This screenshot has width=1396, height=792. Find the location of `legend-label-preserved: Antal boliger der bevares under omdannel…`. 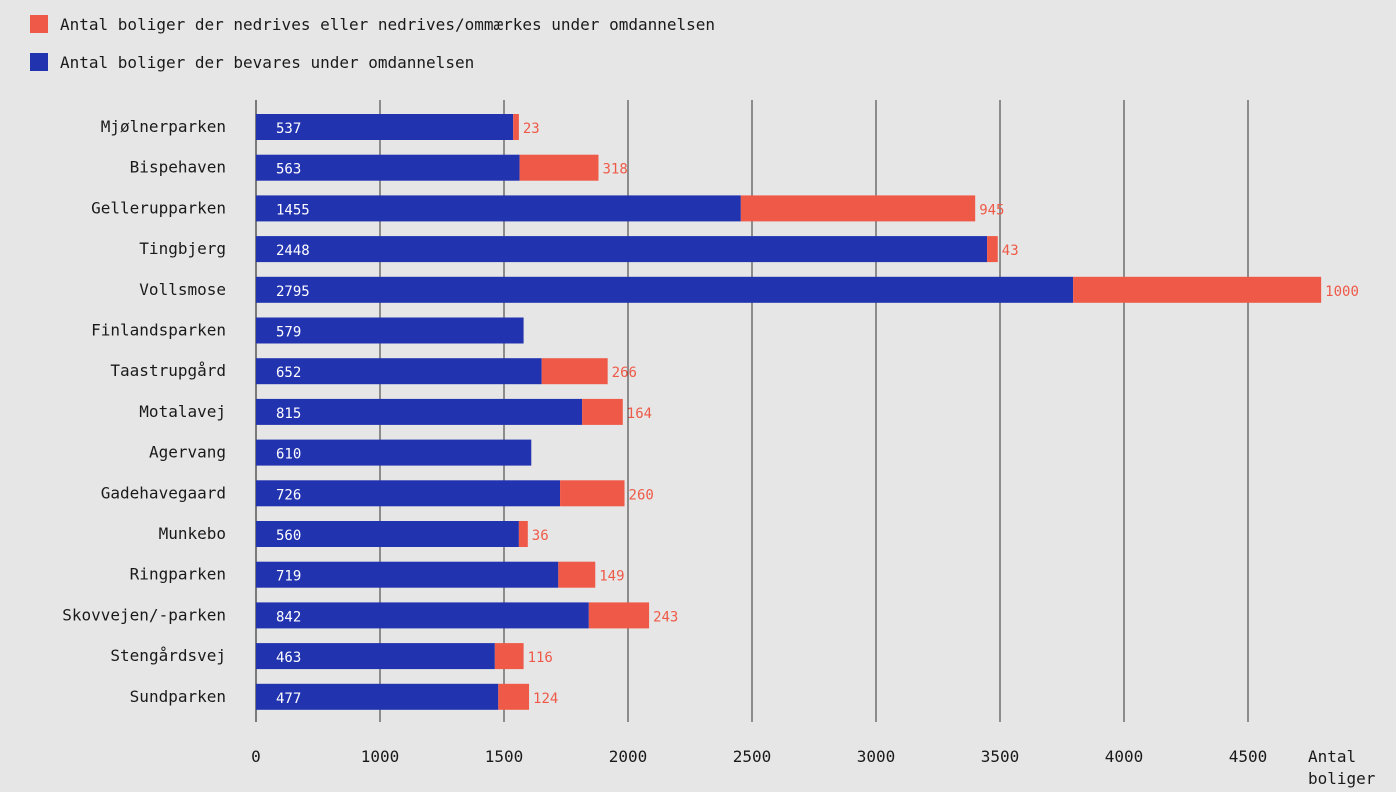

legend-label-preserved: Antal boliger der bevares under omdannel… is located at coordinates (267, 62).